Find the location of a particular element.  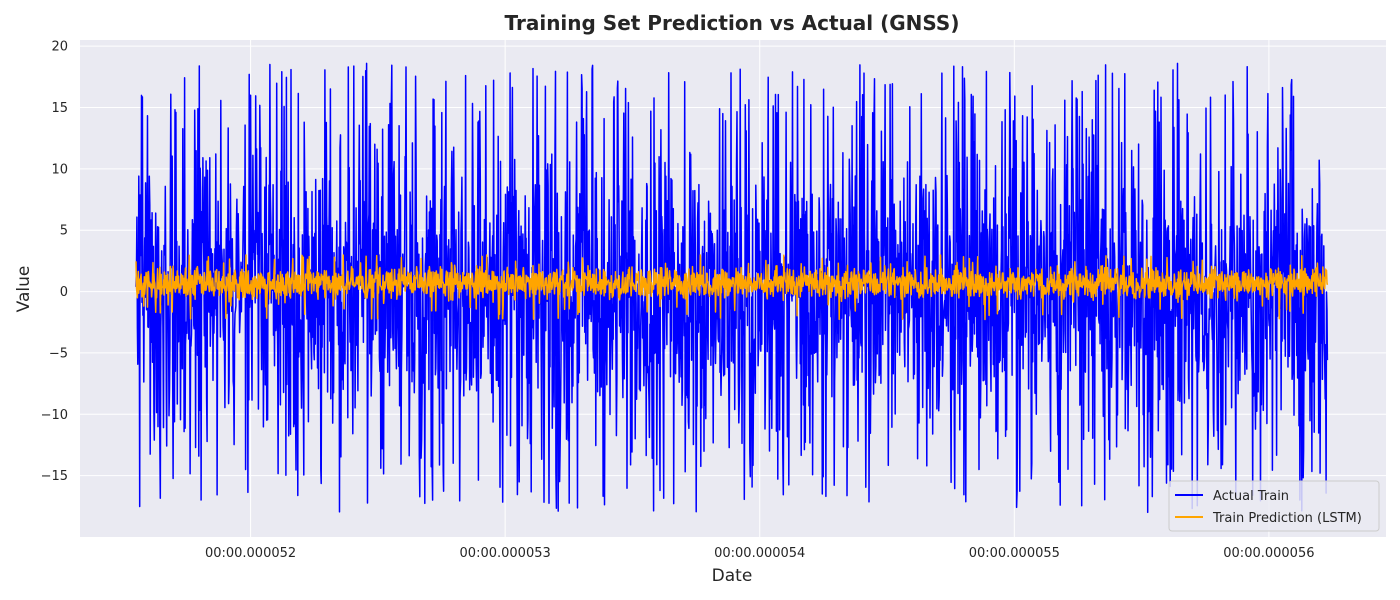

y-tick-label: 5 is located at coordinates (64, 231).